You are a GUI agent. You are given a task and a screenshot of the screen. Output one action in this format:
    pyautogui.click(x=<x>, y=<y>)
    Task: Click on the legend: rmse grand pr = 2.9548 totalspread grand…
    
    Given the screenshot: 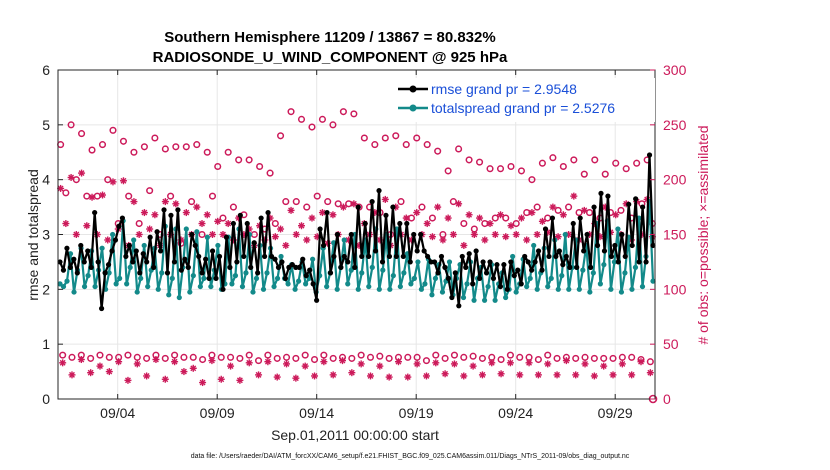 What is the action you would take?
    pyautogui.click(x=525, y=100)
    